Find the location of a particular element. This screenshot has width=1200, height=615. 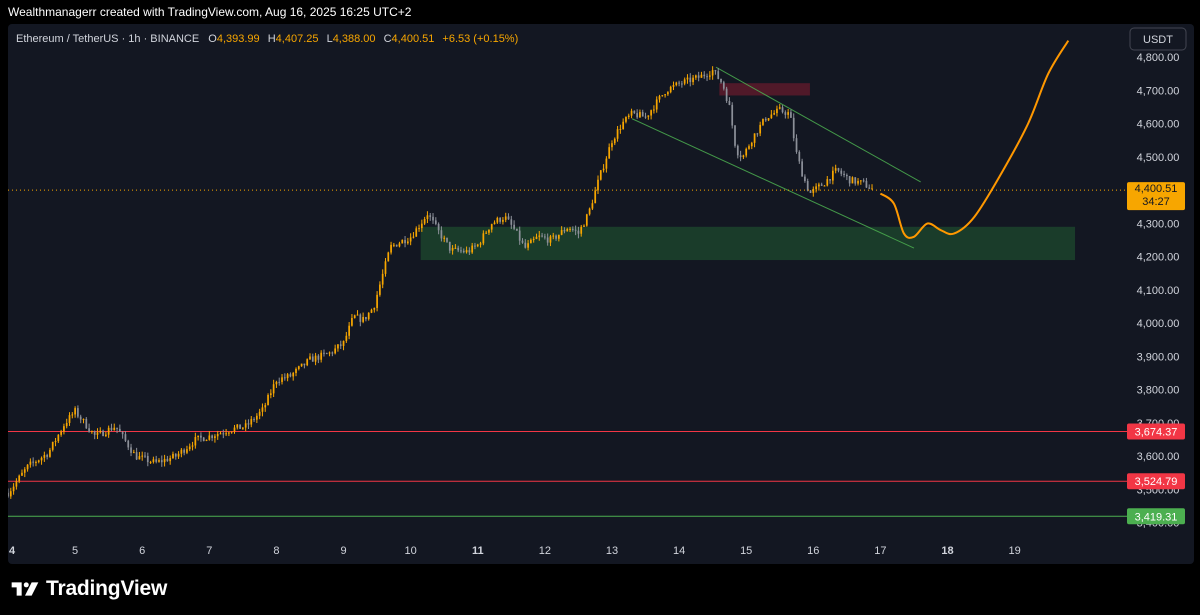

channel-lower-line is located at coordinates (773, 183).